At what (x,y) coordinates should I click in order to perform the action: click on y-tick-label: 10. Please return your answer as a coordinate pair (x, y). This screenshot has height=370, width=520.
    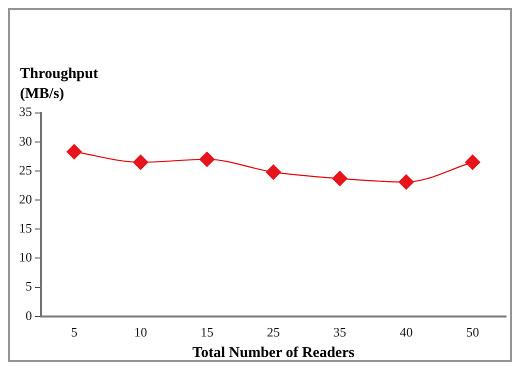
    Looking at the image, I should click on (25, 257).